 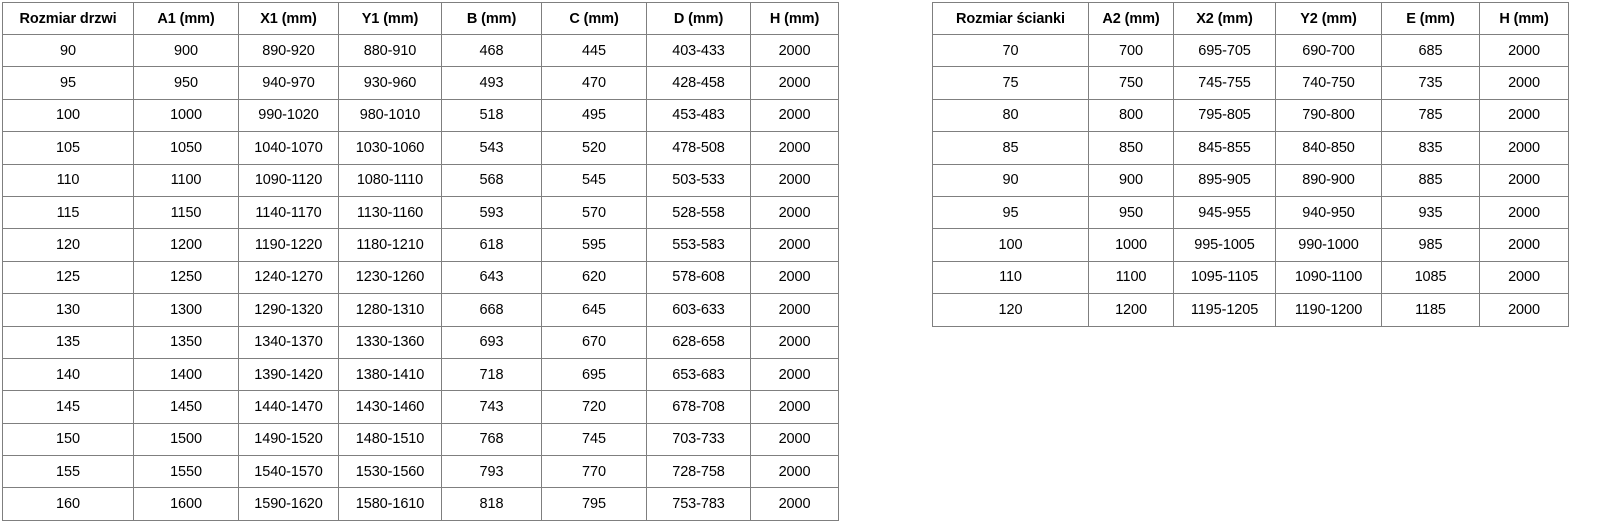 I want to click on table-cell: 628-658, so click(x=698, y=342).